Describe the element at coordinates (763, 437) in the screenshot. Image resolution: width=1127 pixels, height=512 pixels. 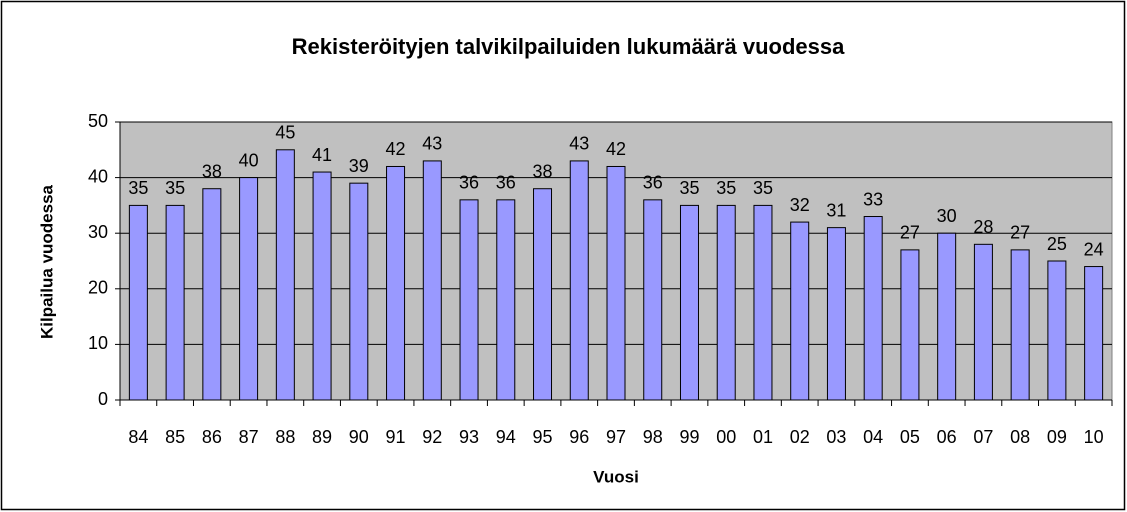
I see `x-tick-label: 01` at that location.